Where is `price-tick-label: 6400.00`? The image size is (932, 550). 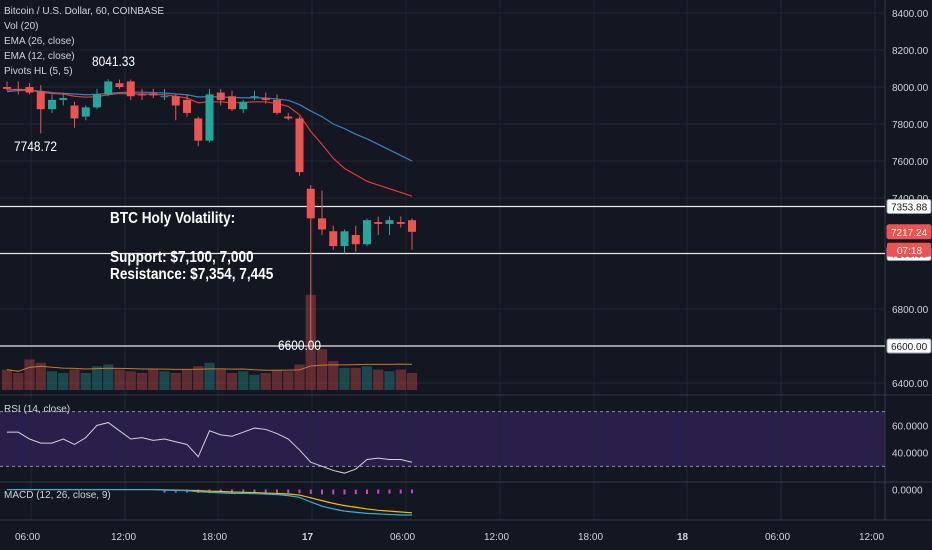
price-tick-label: 6400.00 is located at coordinates (910, 384).